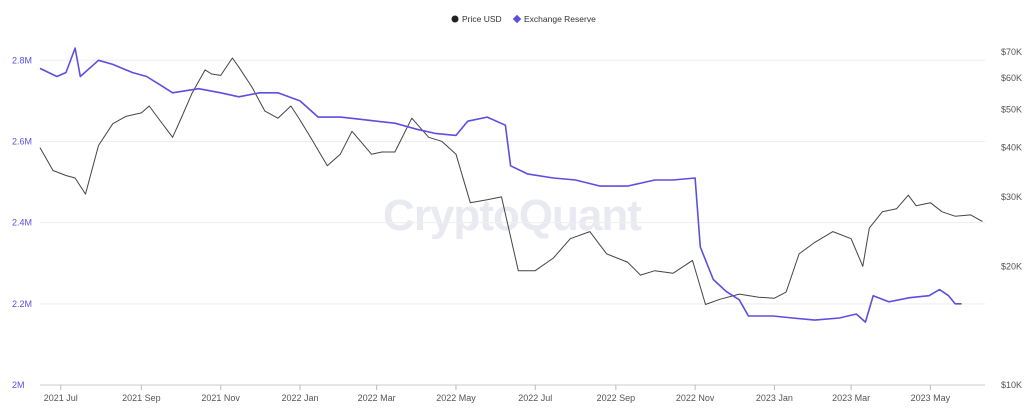  I want to click on legend-item-price: Price USD, so click(476, 19).